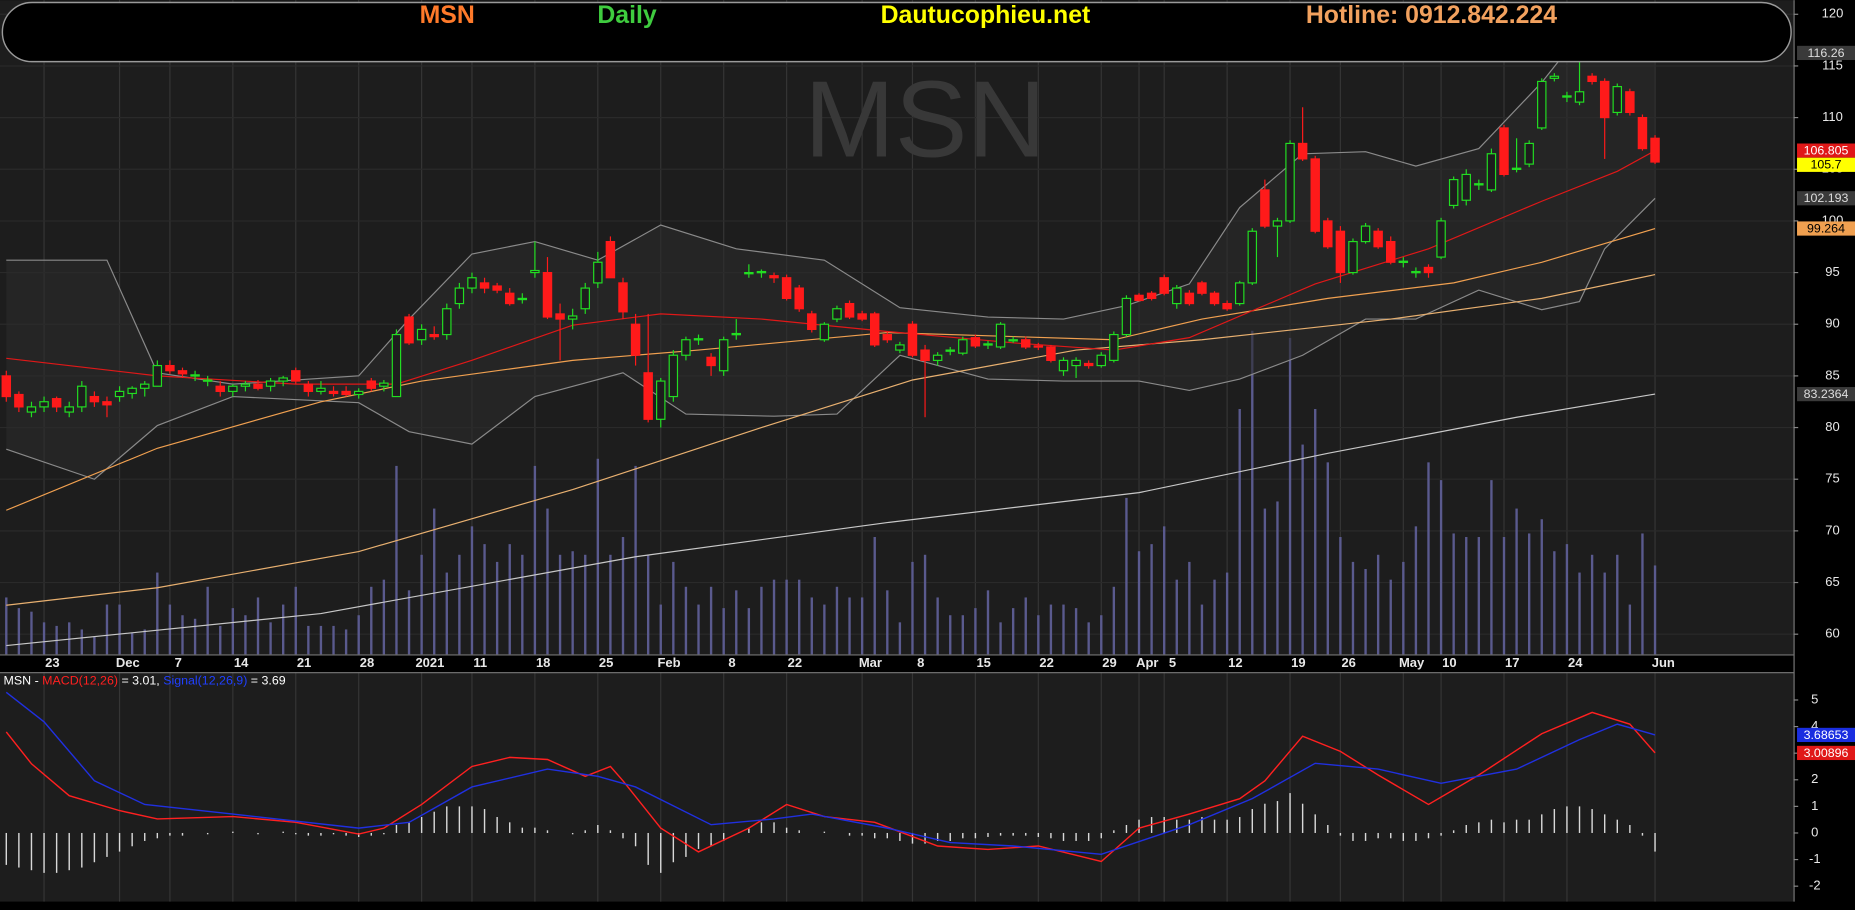  What do you see at coordinates (178, 662) in the screenshot?
I see `x-tick-label: 7` at bounding box center [178, 662].